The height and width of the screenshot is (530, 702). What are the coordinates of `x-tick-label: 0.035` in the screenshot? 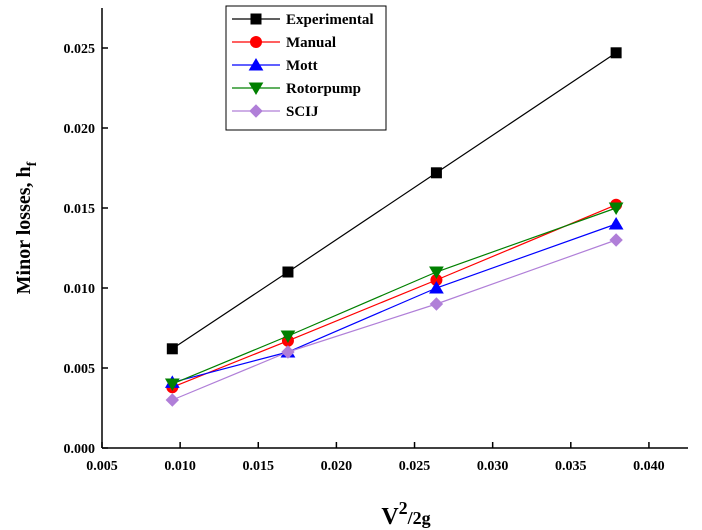 It's located at (571, 466).